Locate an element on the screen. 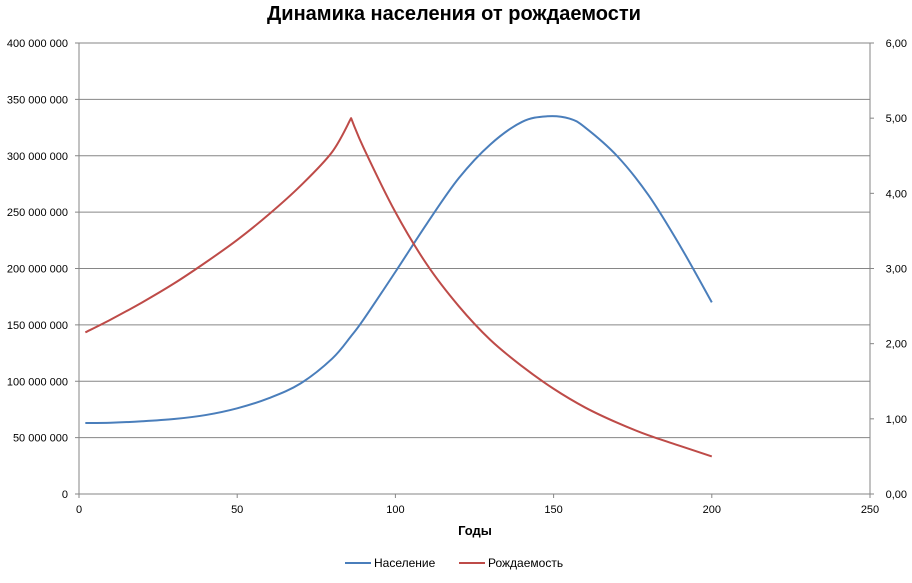 This screenshot has width=912, height=583. left-y-tick-label: 300 000 000 is located at coordinates (37, 157).